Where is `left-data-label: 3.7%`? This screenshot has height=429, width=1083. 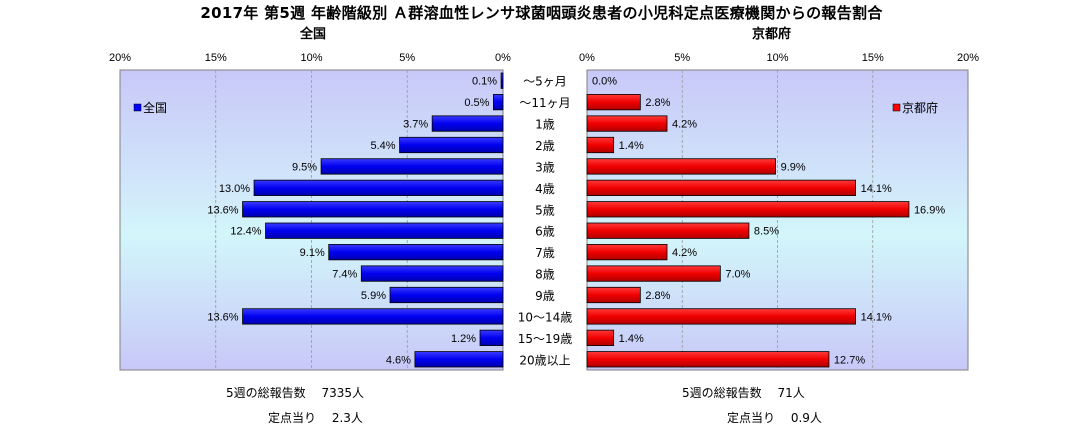 left-data-label: 3.7% is located at coordinates (415, 125).